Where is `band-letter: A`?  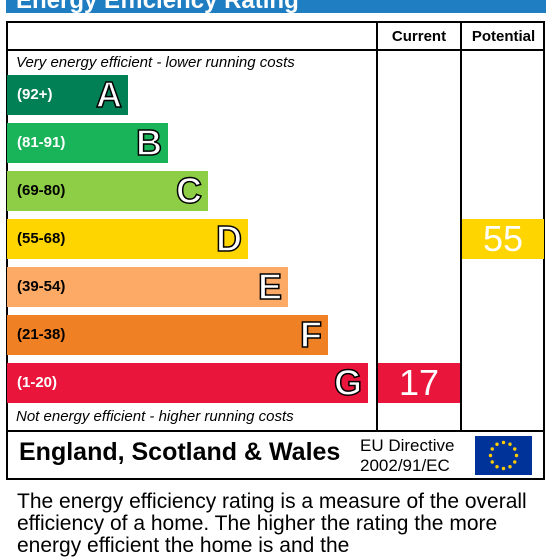
band-letter: A is located at coordinates (109, 95).